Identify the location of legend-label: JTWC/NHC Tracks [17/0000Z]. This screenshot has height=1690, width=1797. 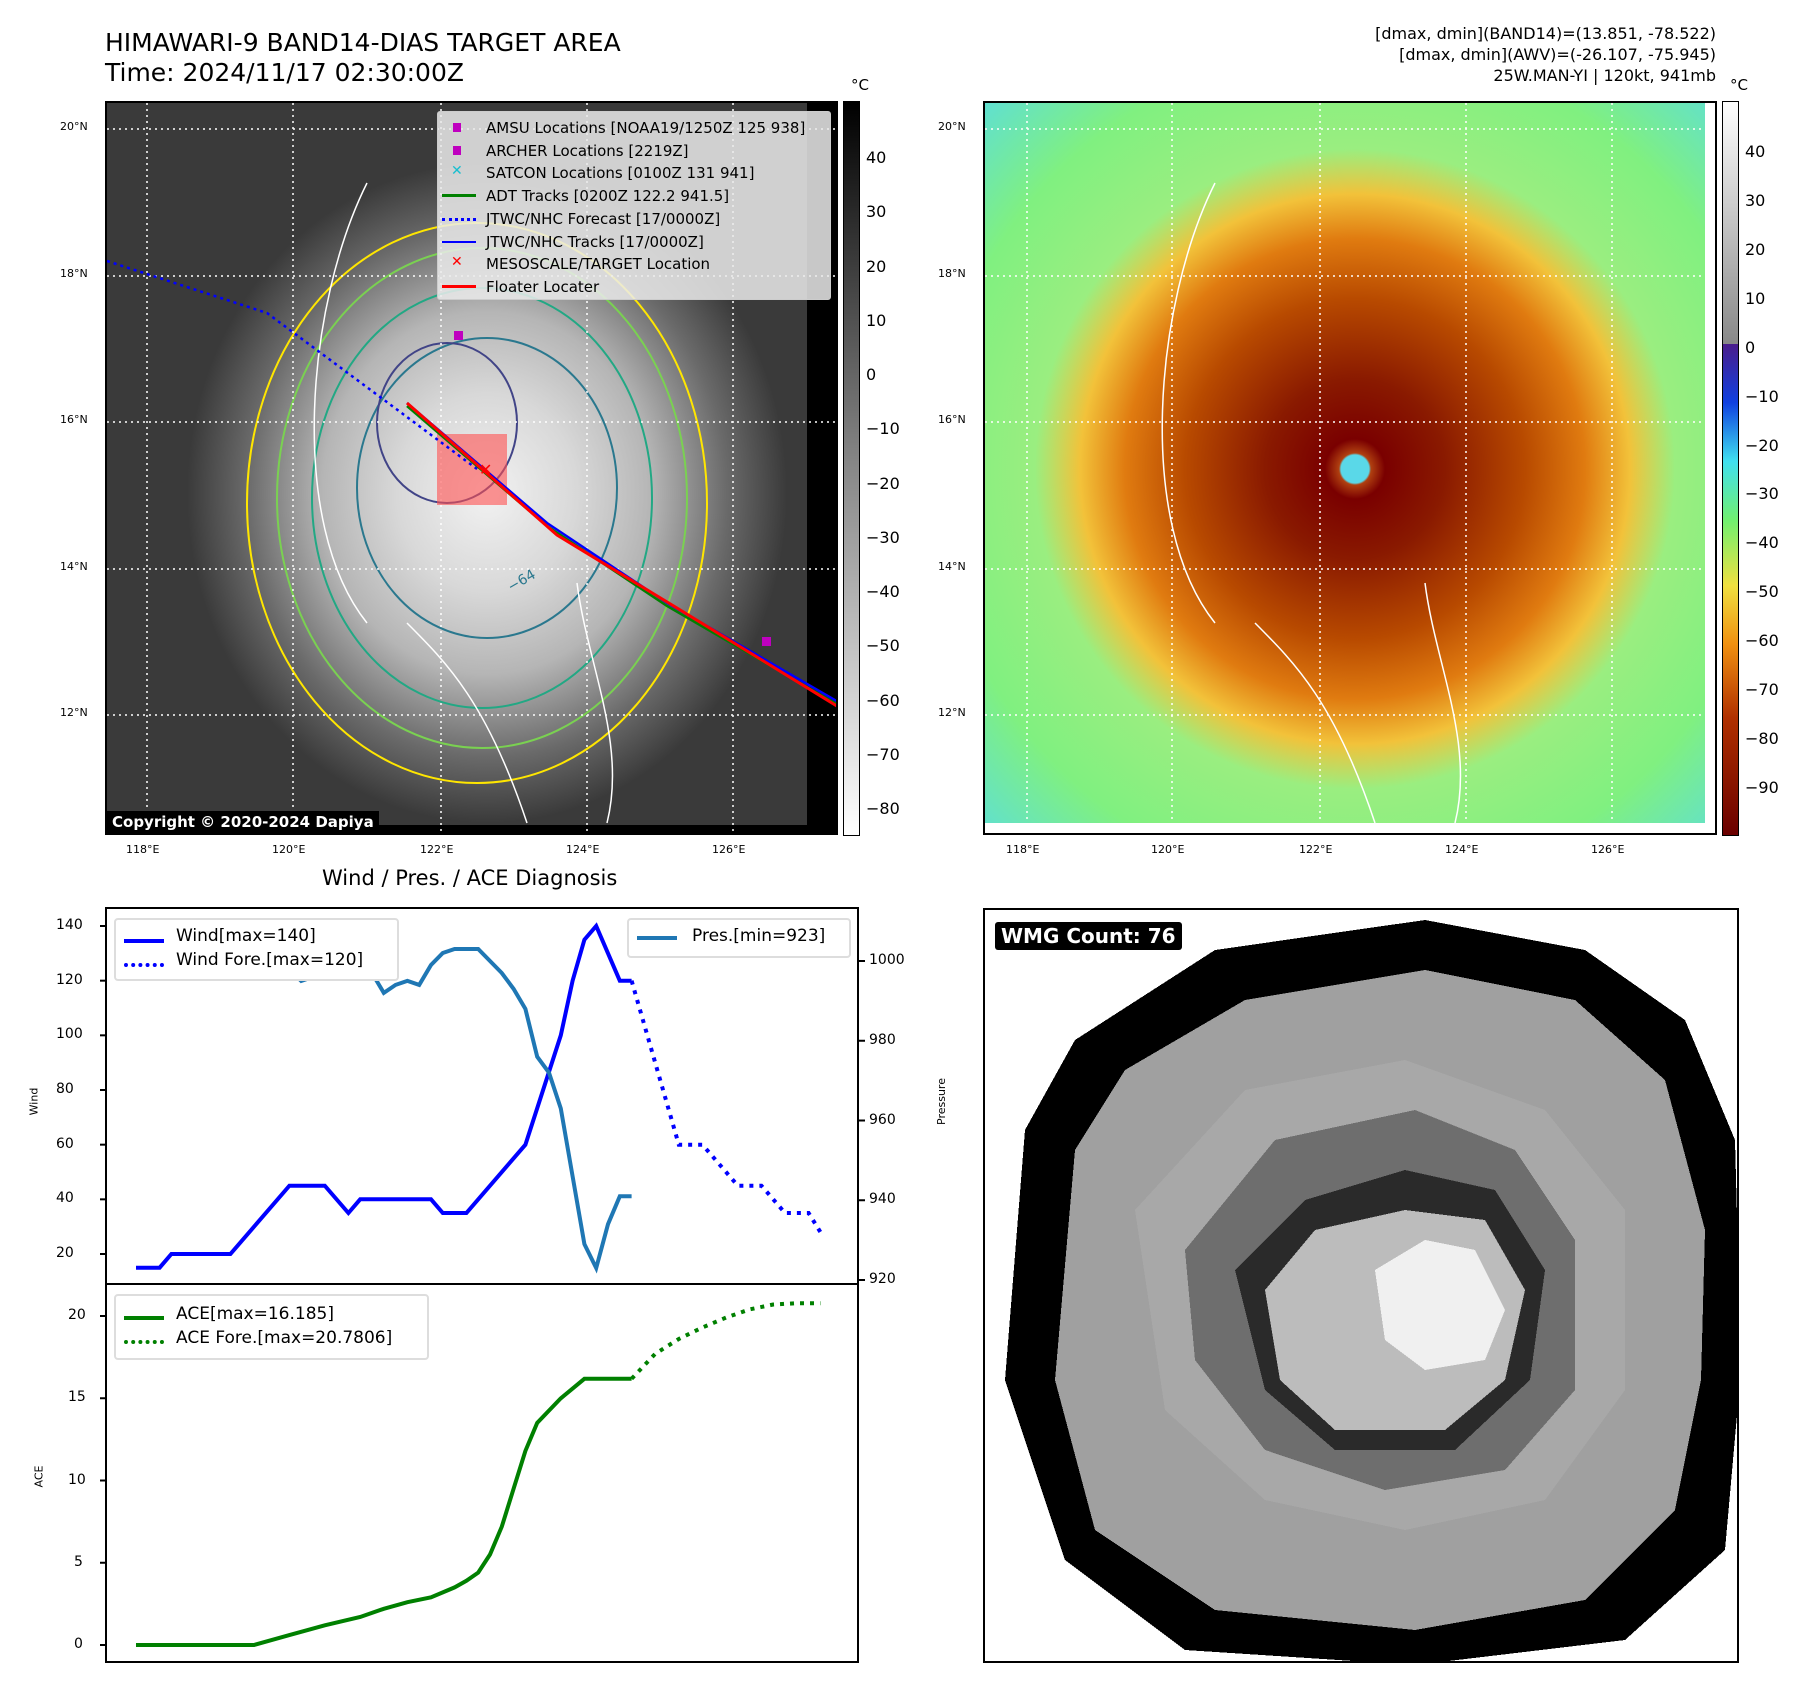
(595, 241).